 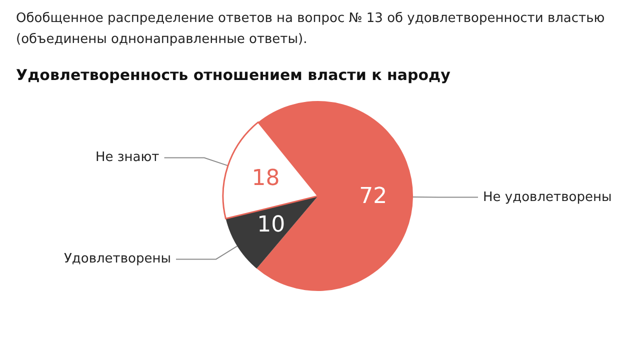 What do you see at coordinates (271, 225) in the screenshot?
I see `data-label: 10` at bounding box center [271, 225].